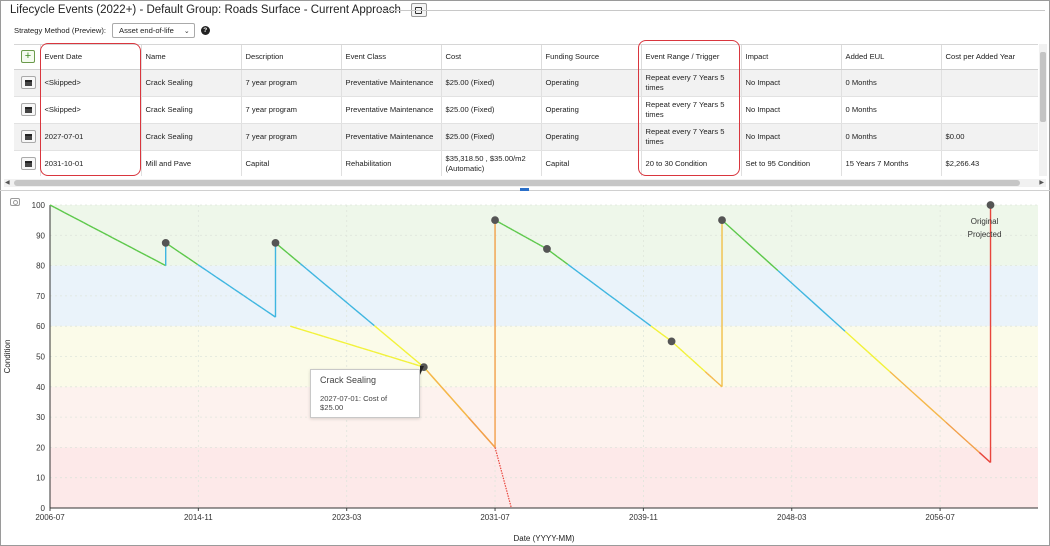  What do you see at coordinates (15, 202) in the screenshot?
I see `camera-icon` at bounding box center [15, 202].